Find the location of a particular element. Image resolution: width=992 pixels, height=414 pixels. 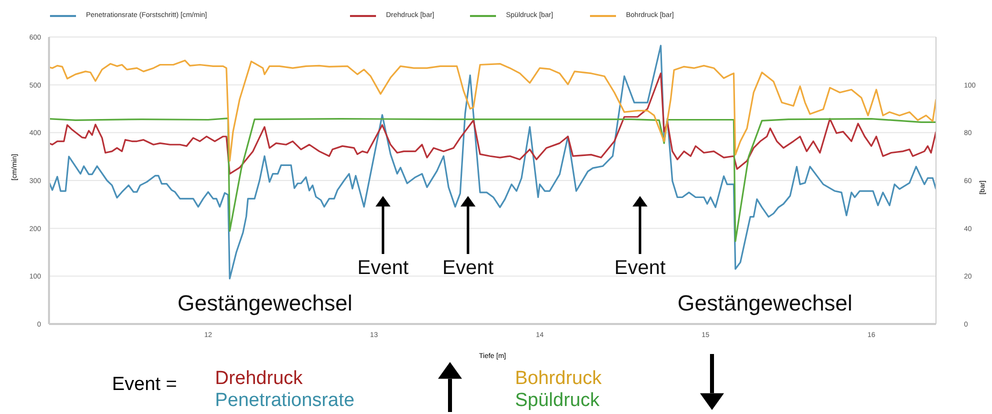

text: Spüldruck is located at coordinates (557, 400).